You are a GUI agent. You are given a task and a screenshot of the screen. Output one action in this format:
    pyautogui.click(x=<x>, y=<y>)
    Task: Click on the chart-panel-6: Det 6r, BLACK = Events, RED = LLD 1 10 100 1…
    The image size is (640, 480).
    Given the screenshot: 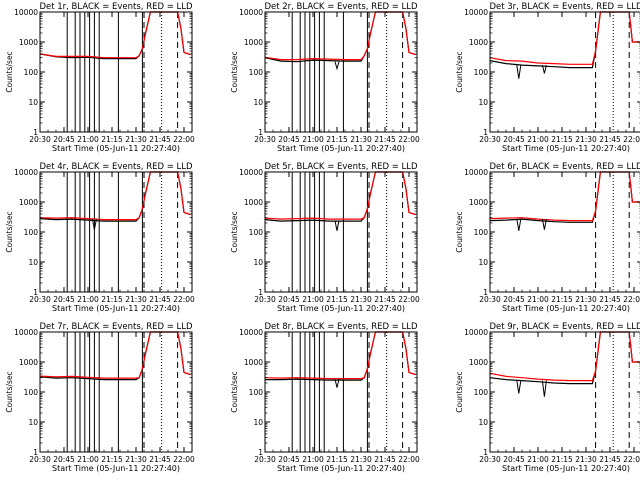 What is the action you would take?
    pyautogui.click(x=547, y=237)
    